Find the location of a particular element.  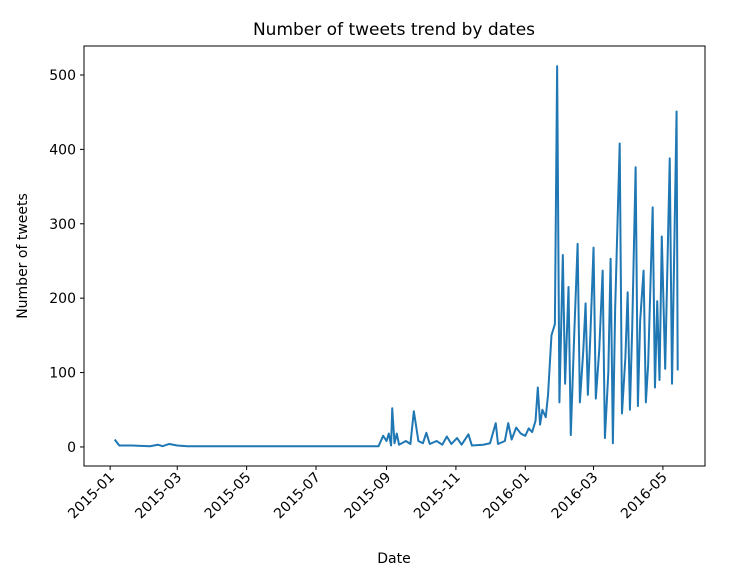

x-tick-label: 2015-09 is located at coordinates (368, 496).